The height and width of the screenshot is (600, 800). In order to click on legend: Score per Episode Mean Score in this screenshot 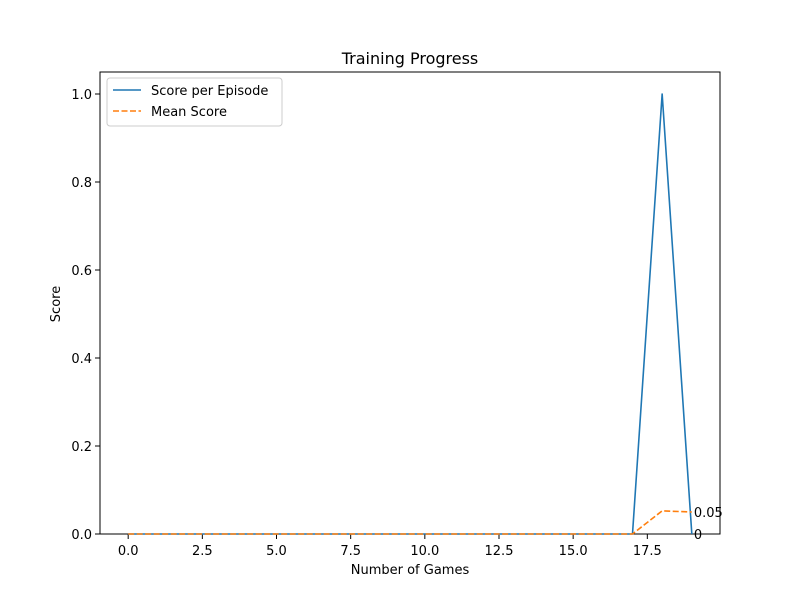, I will do `click(194, 102)`.